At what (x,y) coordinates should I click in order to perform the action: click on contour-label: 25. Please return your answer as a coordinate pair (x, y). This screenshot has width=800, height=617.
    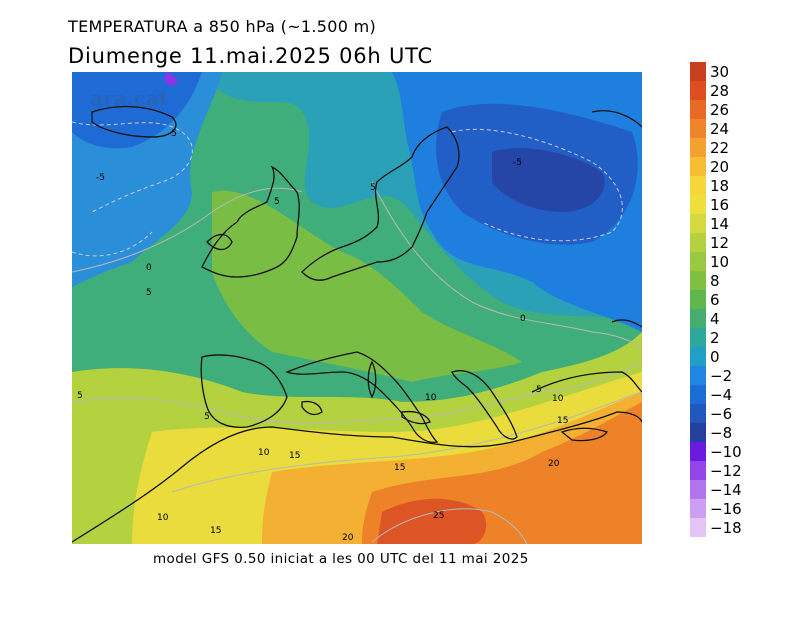
    Looking at the image, I should click on (438, 516).